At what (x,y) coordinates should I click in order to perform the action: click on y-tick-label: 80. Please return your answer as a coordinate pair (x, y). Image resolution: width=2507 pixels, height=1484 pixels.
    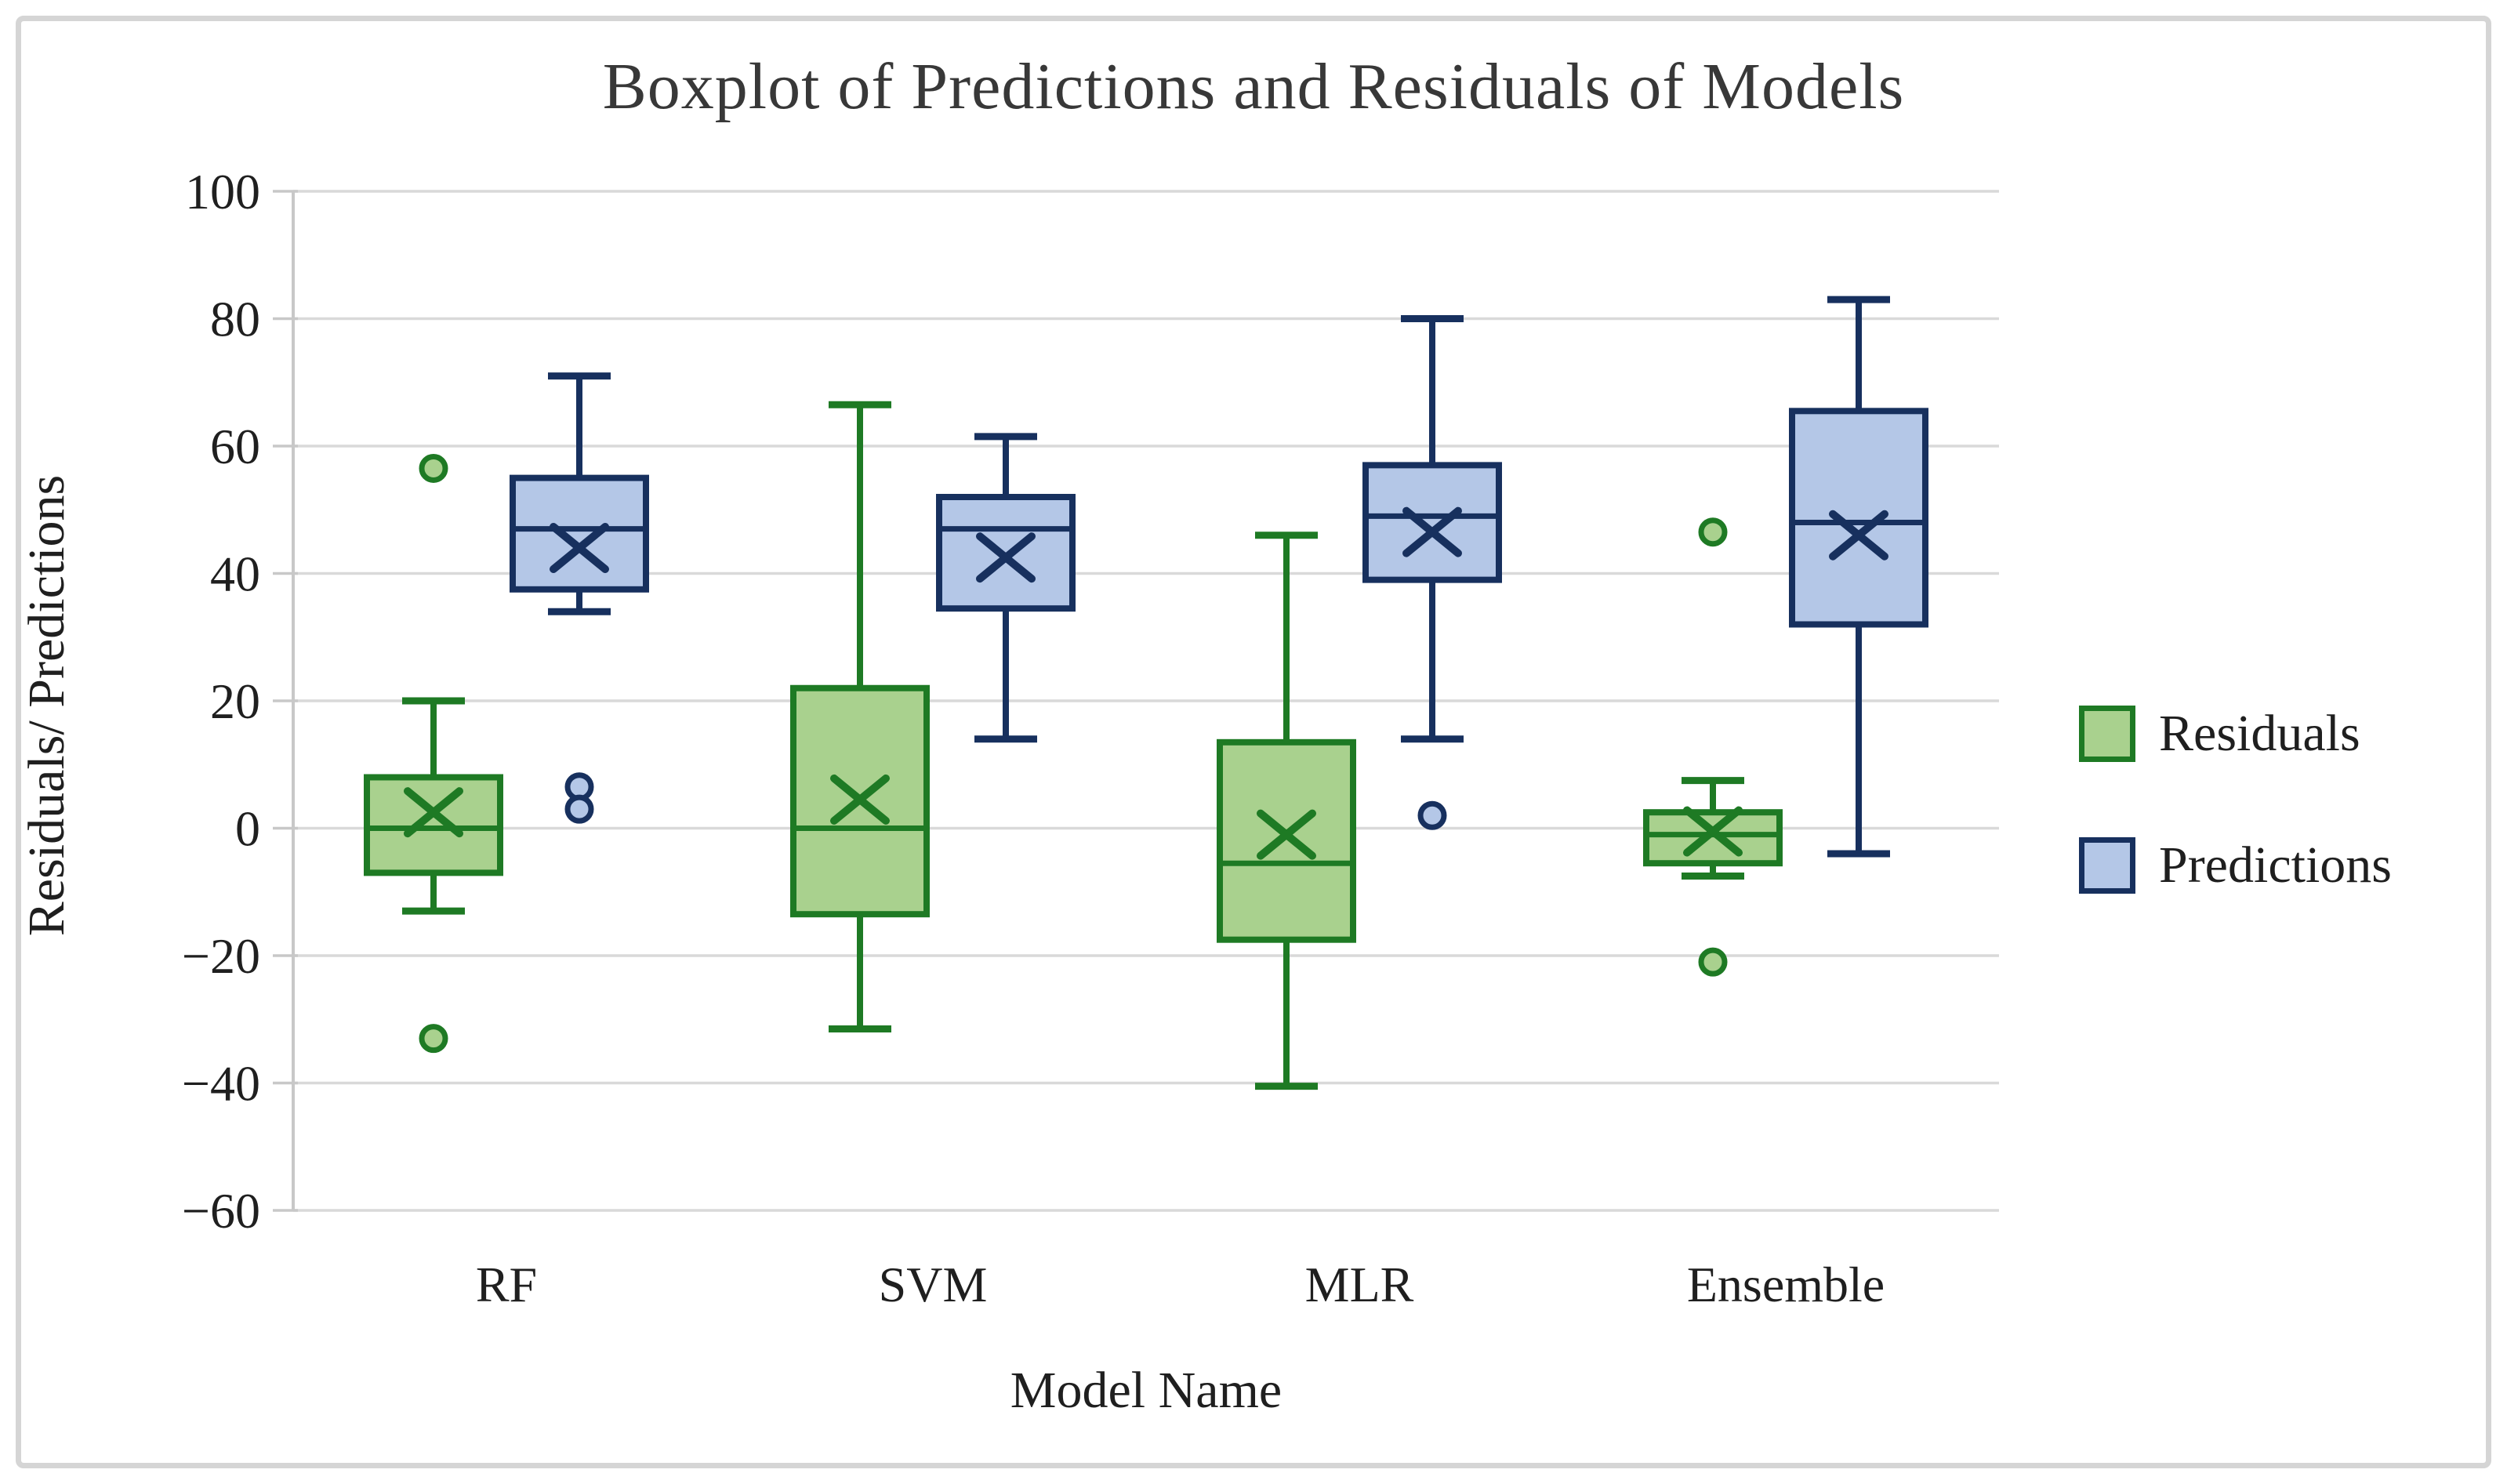
    Looking at the image, I should click on (235, 319).